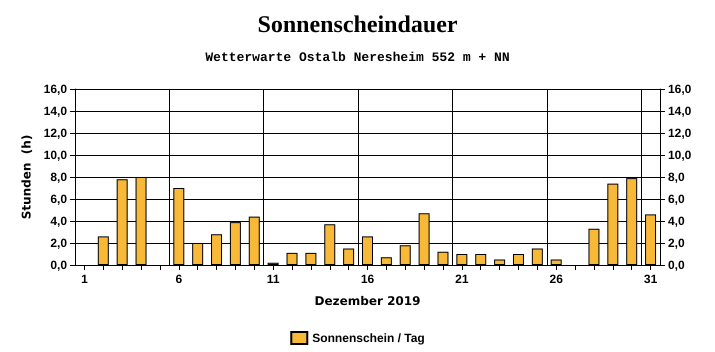 The width and height of the screenshot is (715, 352). What do you see at coordinates (59, 177) in the screenshot?
I see `y-tick-label: 8,0` at bounding box center [59, 177].